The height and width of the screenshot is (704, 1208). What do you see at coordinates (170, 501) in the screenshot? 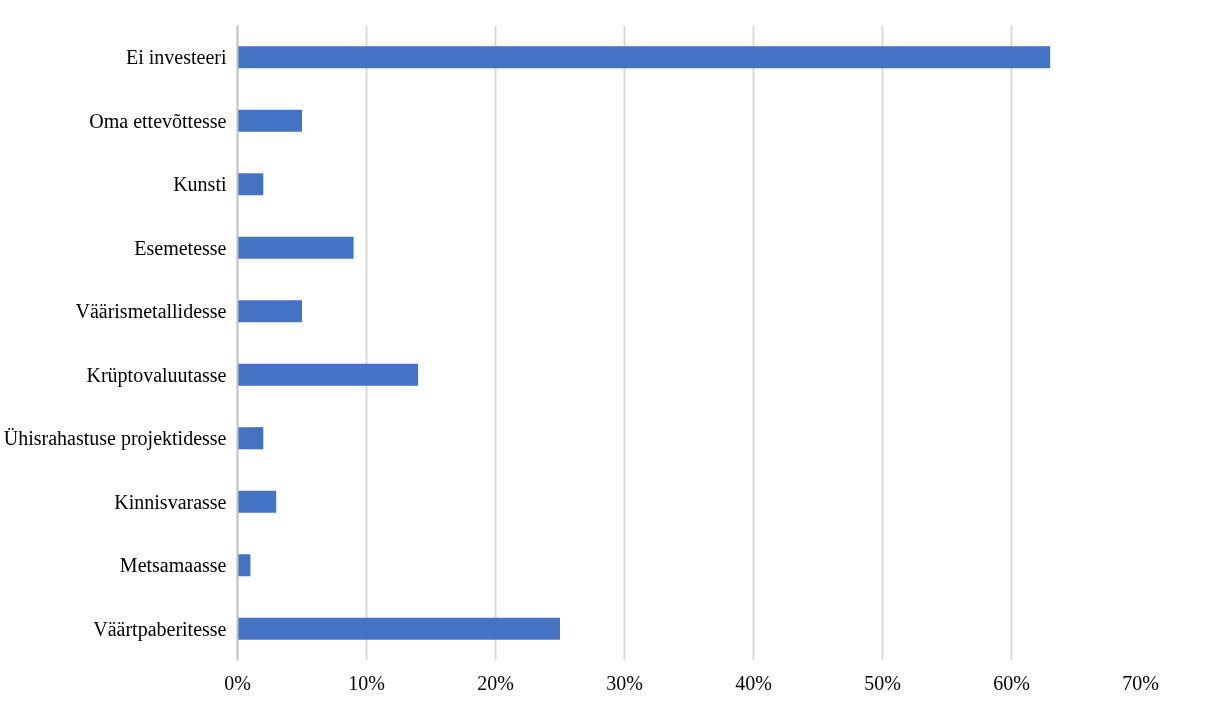
I see `y-tick-label: Kinnisvarasse` at bounding box center [170, 501].